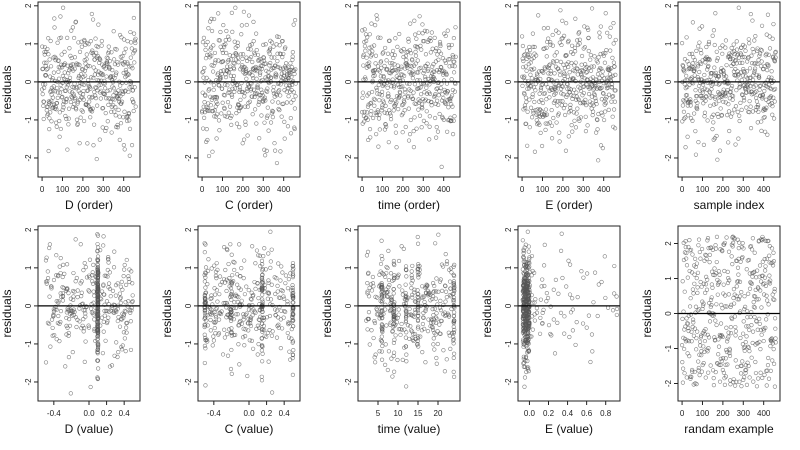  What do you see at coordinates (89, 314) in the screenshot?
I see `data-points` at bounding box center [89, 314].